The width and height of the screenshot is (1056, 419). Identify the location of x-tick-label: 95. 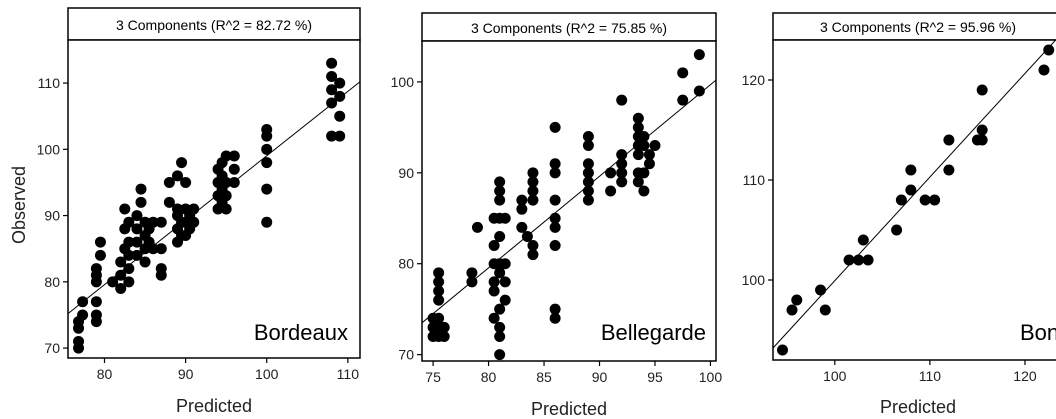
(655, 377).